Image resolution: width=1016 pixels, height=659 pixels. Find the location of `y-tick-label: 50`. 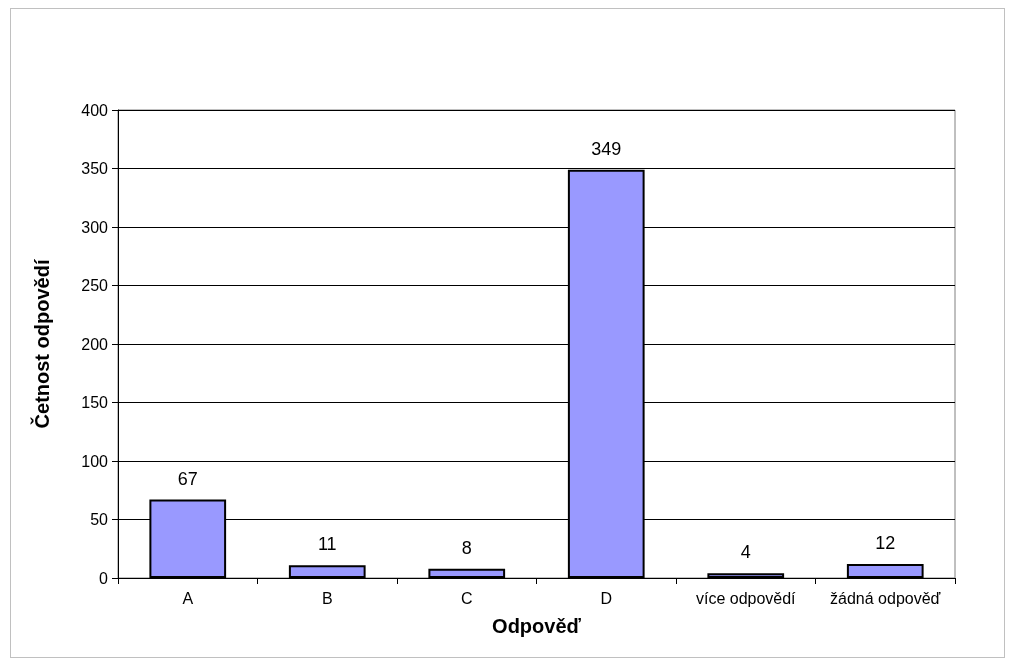

y-tick-label: 50 is located at coordinates (99, 519).